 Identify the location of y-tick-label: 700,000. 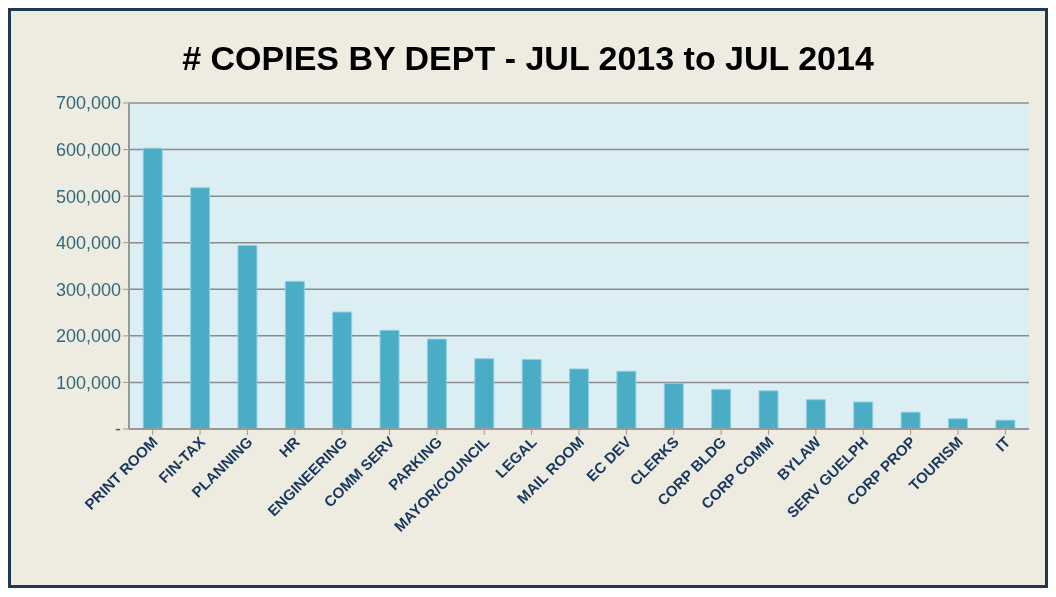
(88, 103).